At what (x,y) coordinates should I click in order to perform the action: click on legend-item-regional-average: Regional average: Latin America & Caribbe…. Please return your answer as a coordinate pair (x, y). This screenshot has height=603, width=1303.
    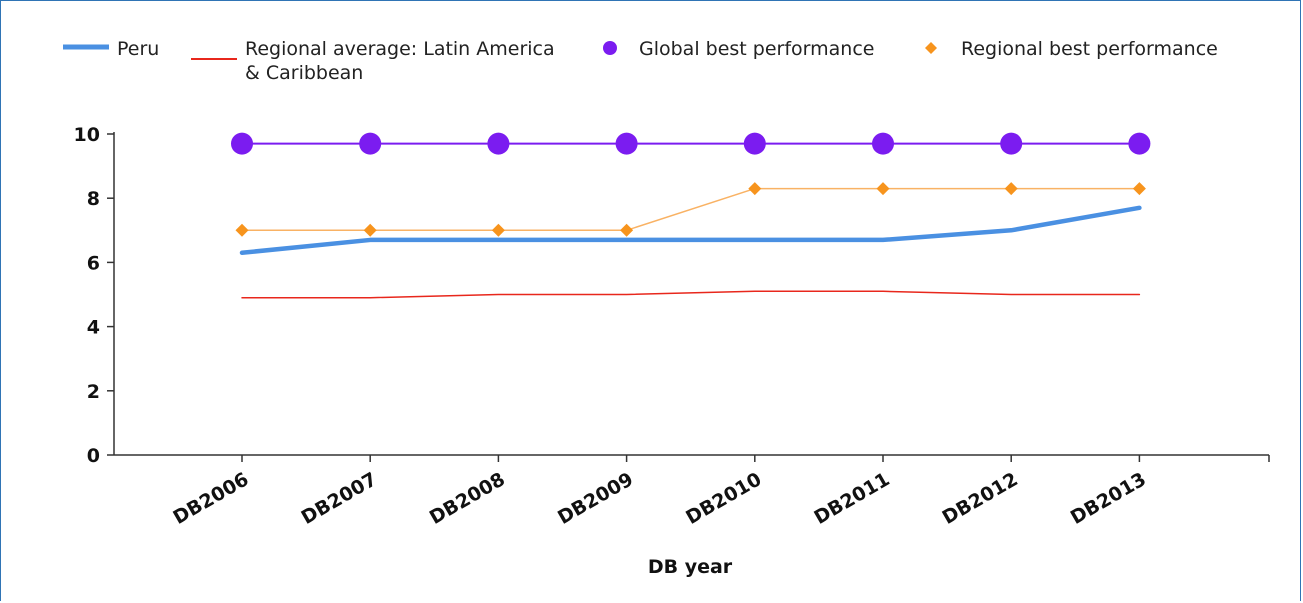
    Looking at the image, I should click on (373, 61).